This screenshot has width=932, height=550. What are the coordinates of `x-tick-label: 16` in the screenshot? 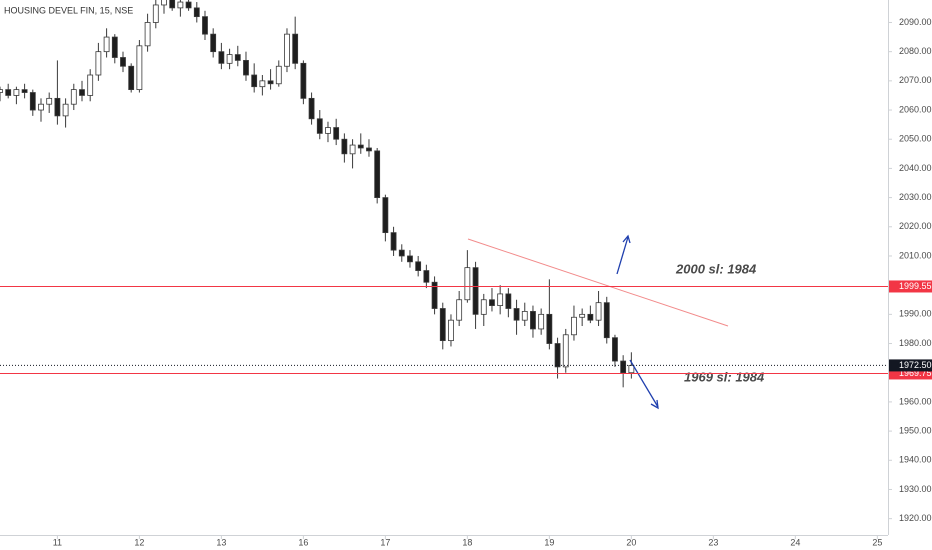 It's located at (303, 542).